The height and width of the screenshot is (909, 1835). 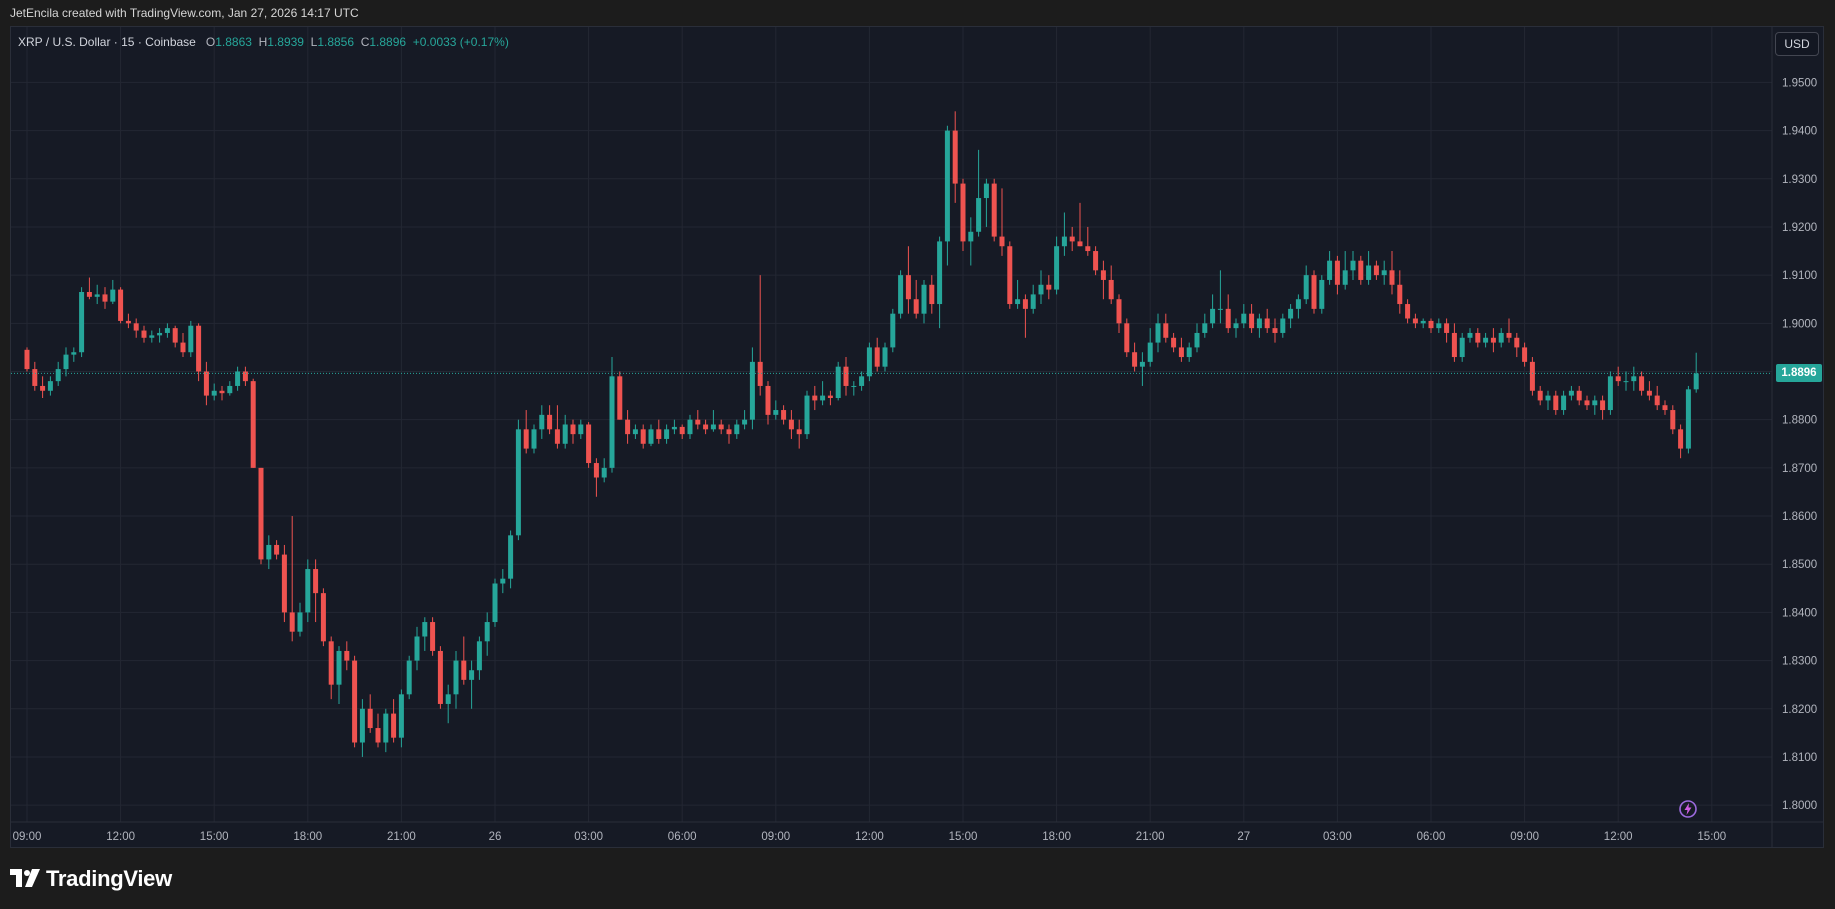 What do you see at coordinates (1799, 758) in the screenshot?
I see `price-tick-label: 1.8100` at bounding box center [1799, 758].